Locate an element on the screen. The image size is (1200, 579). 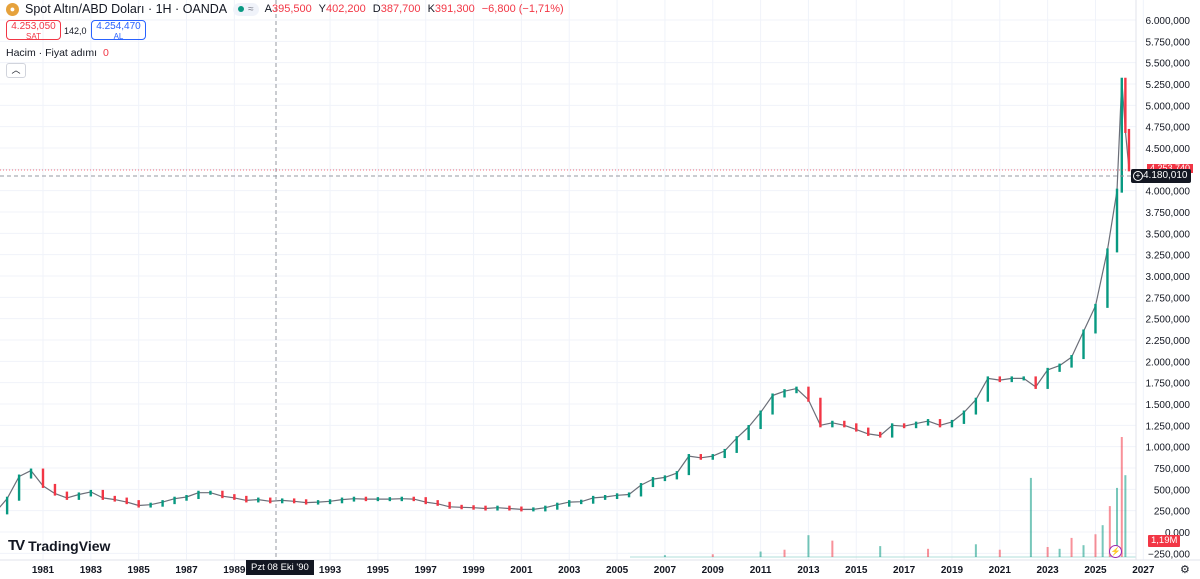
time-tick-label: 2007 is located at coordinates (665, 570).